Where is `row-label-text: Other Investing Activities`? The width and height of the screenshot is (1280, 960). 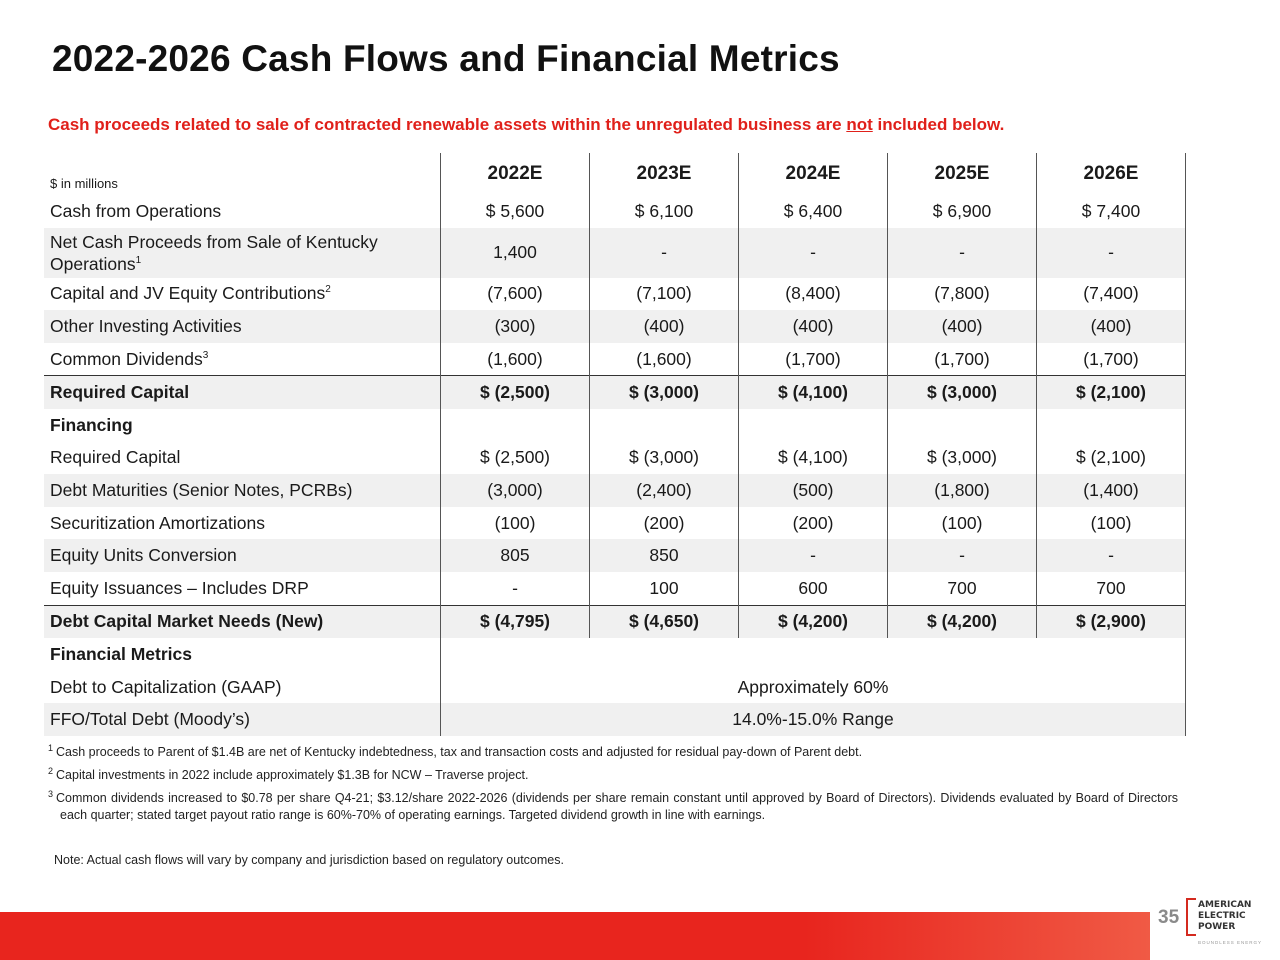 row-label-text: Other Investing Activities is located at coordinates (146, 325).